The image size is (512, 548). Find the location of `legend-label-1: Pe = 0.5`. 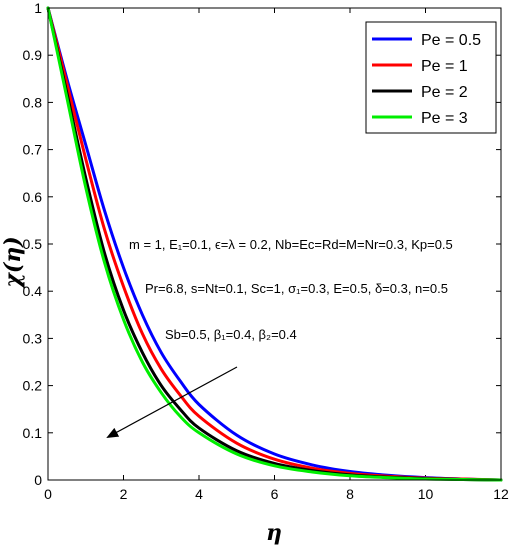

legend-label-1: Pe = 0.5 is located at coordinates (451, 40).